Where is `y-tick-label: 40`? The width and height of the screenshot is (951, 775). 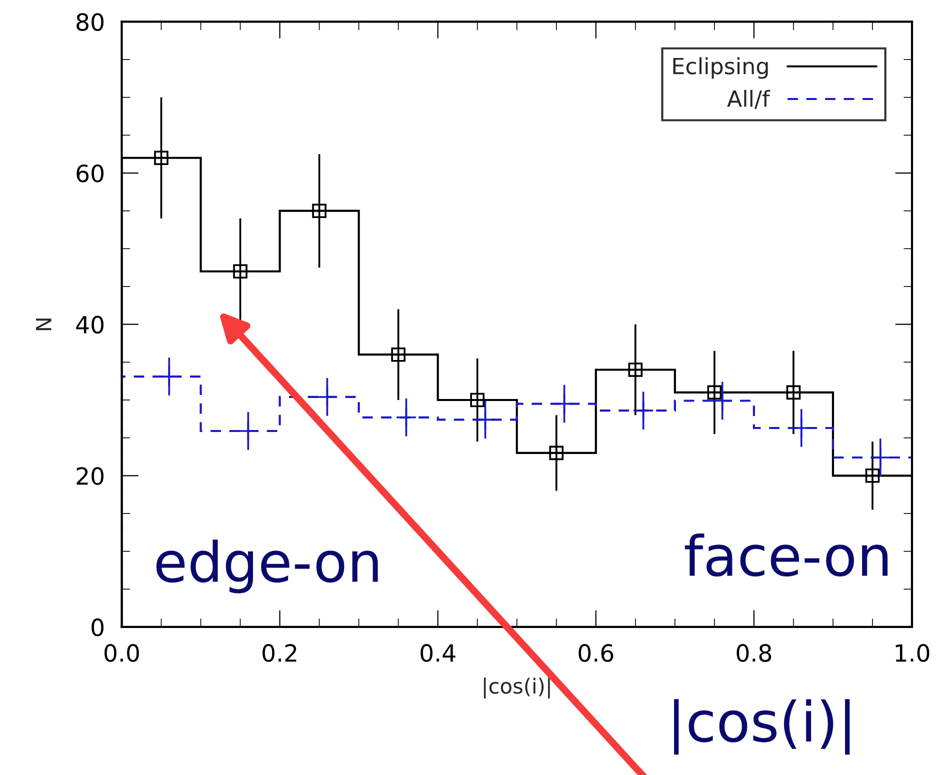 y-tick-label: 40 is located at coordinates (90, 325).